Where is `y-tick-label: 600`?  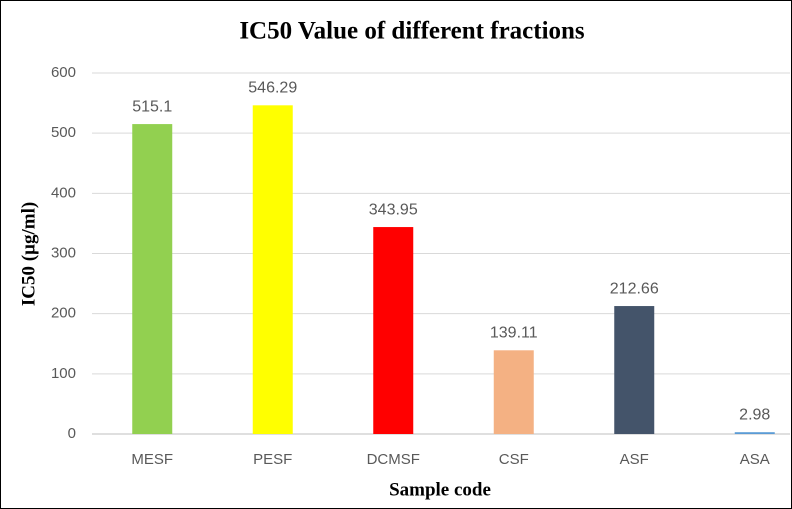
y-tick-label: 600 is located at coordinates (63, 72).